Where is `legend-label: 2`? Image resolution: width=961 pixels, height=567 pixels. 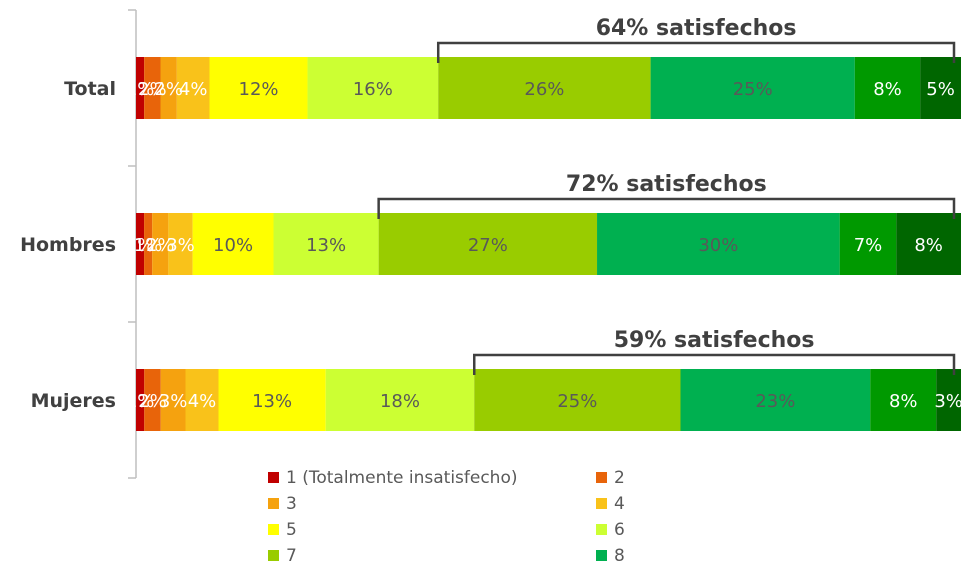 legend-label: 2 is located at coordinates (619, 478).